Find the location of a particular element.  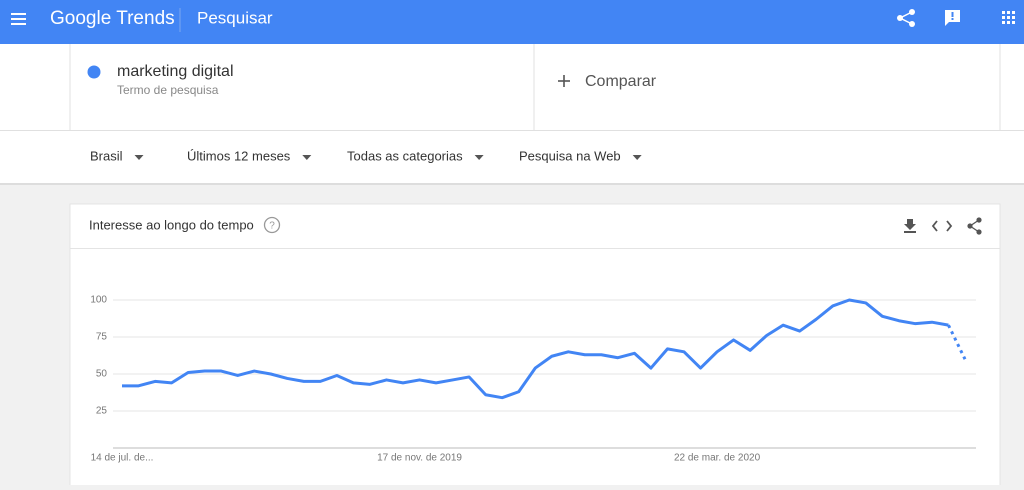

filter-dropdown: Brasil is located at coordinates (106, 155).